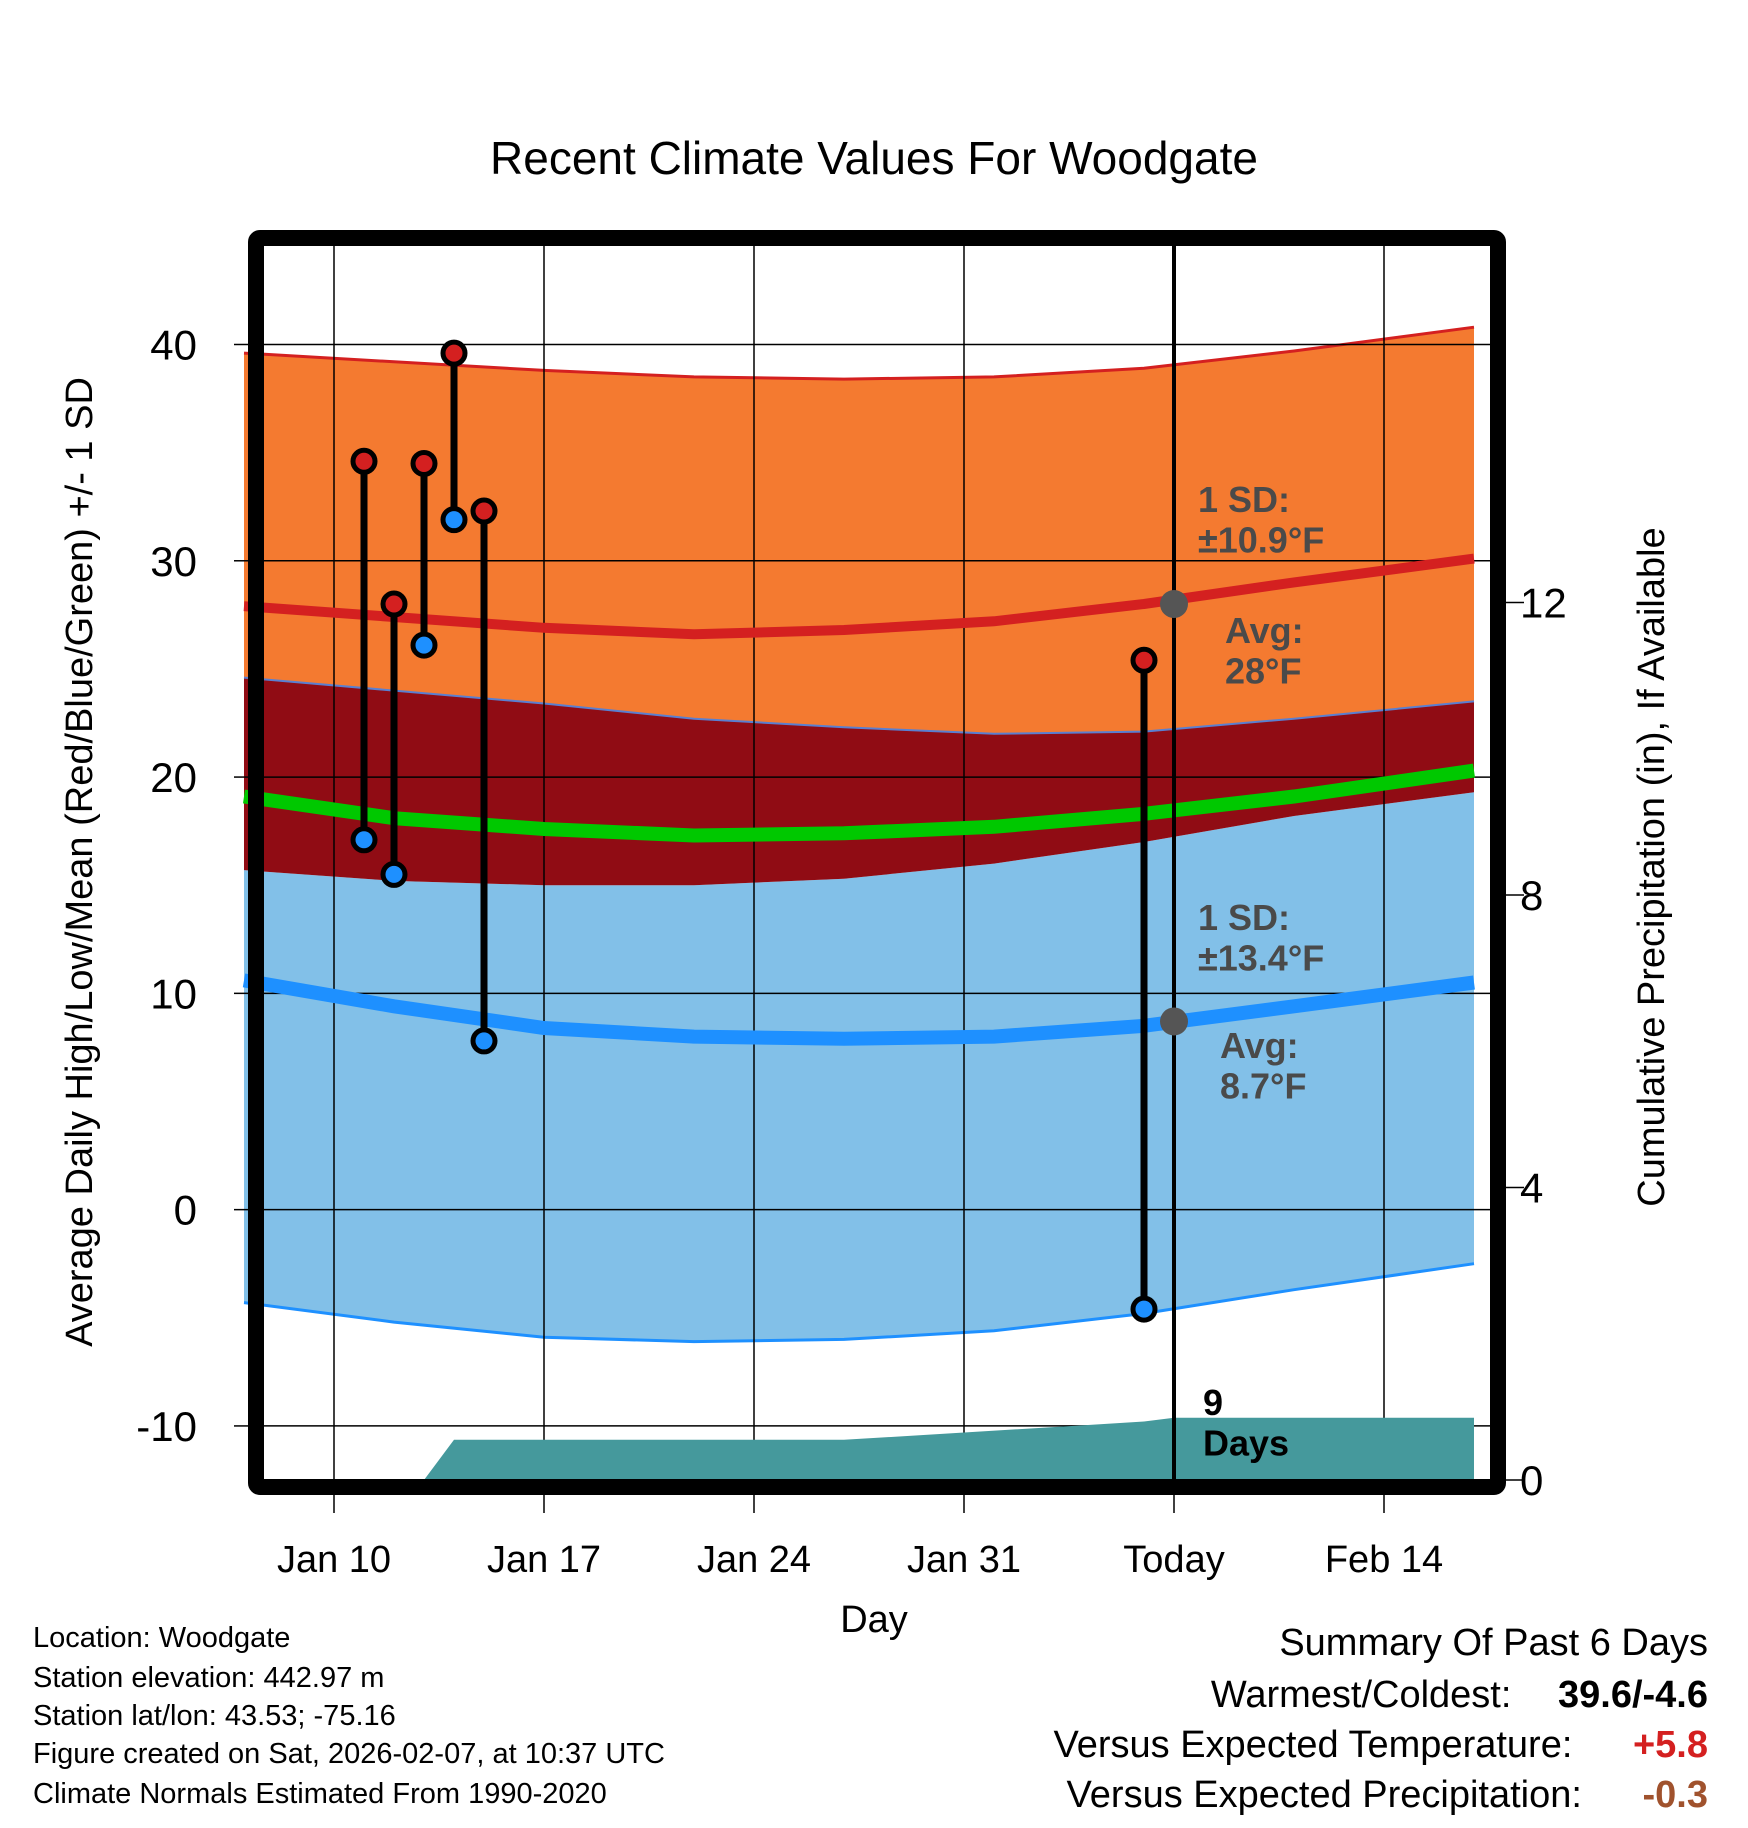 The width and height of the screenshot is (1748, 1828). What do you see at coordinates (874, 158) in the screenshot?
I see `chart-title: Recent Climate Values For Woodgate` at bounding box center [874, 158].